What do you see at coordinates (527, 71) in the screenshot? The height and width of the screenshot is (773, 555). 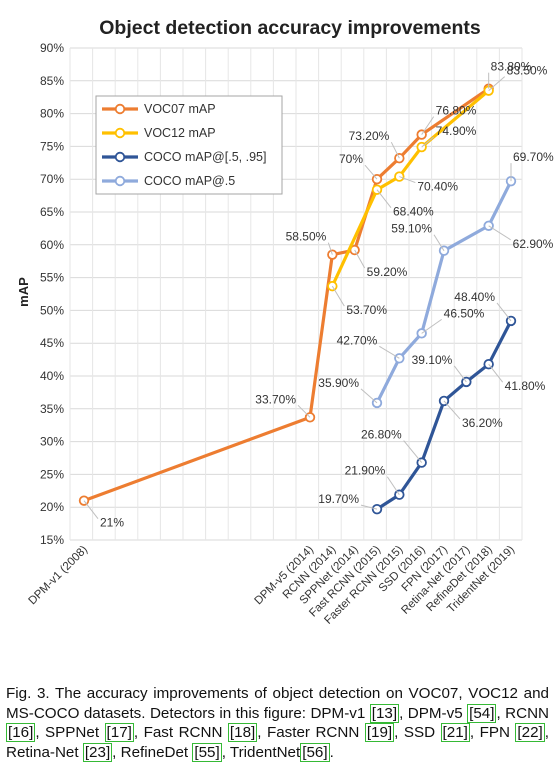 I see `data-label: 83.50%` at bounding box center [527, 71].